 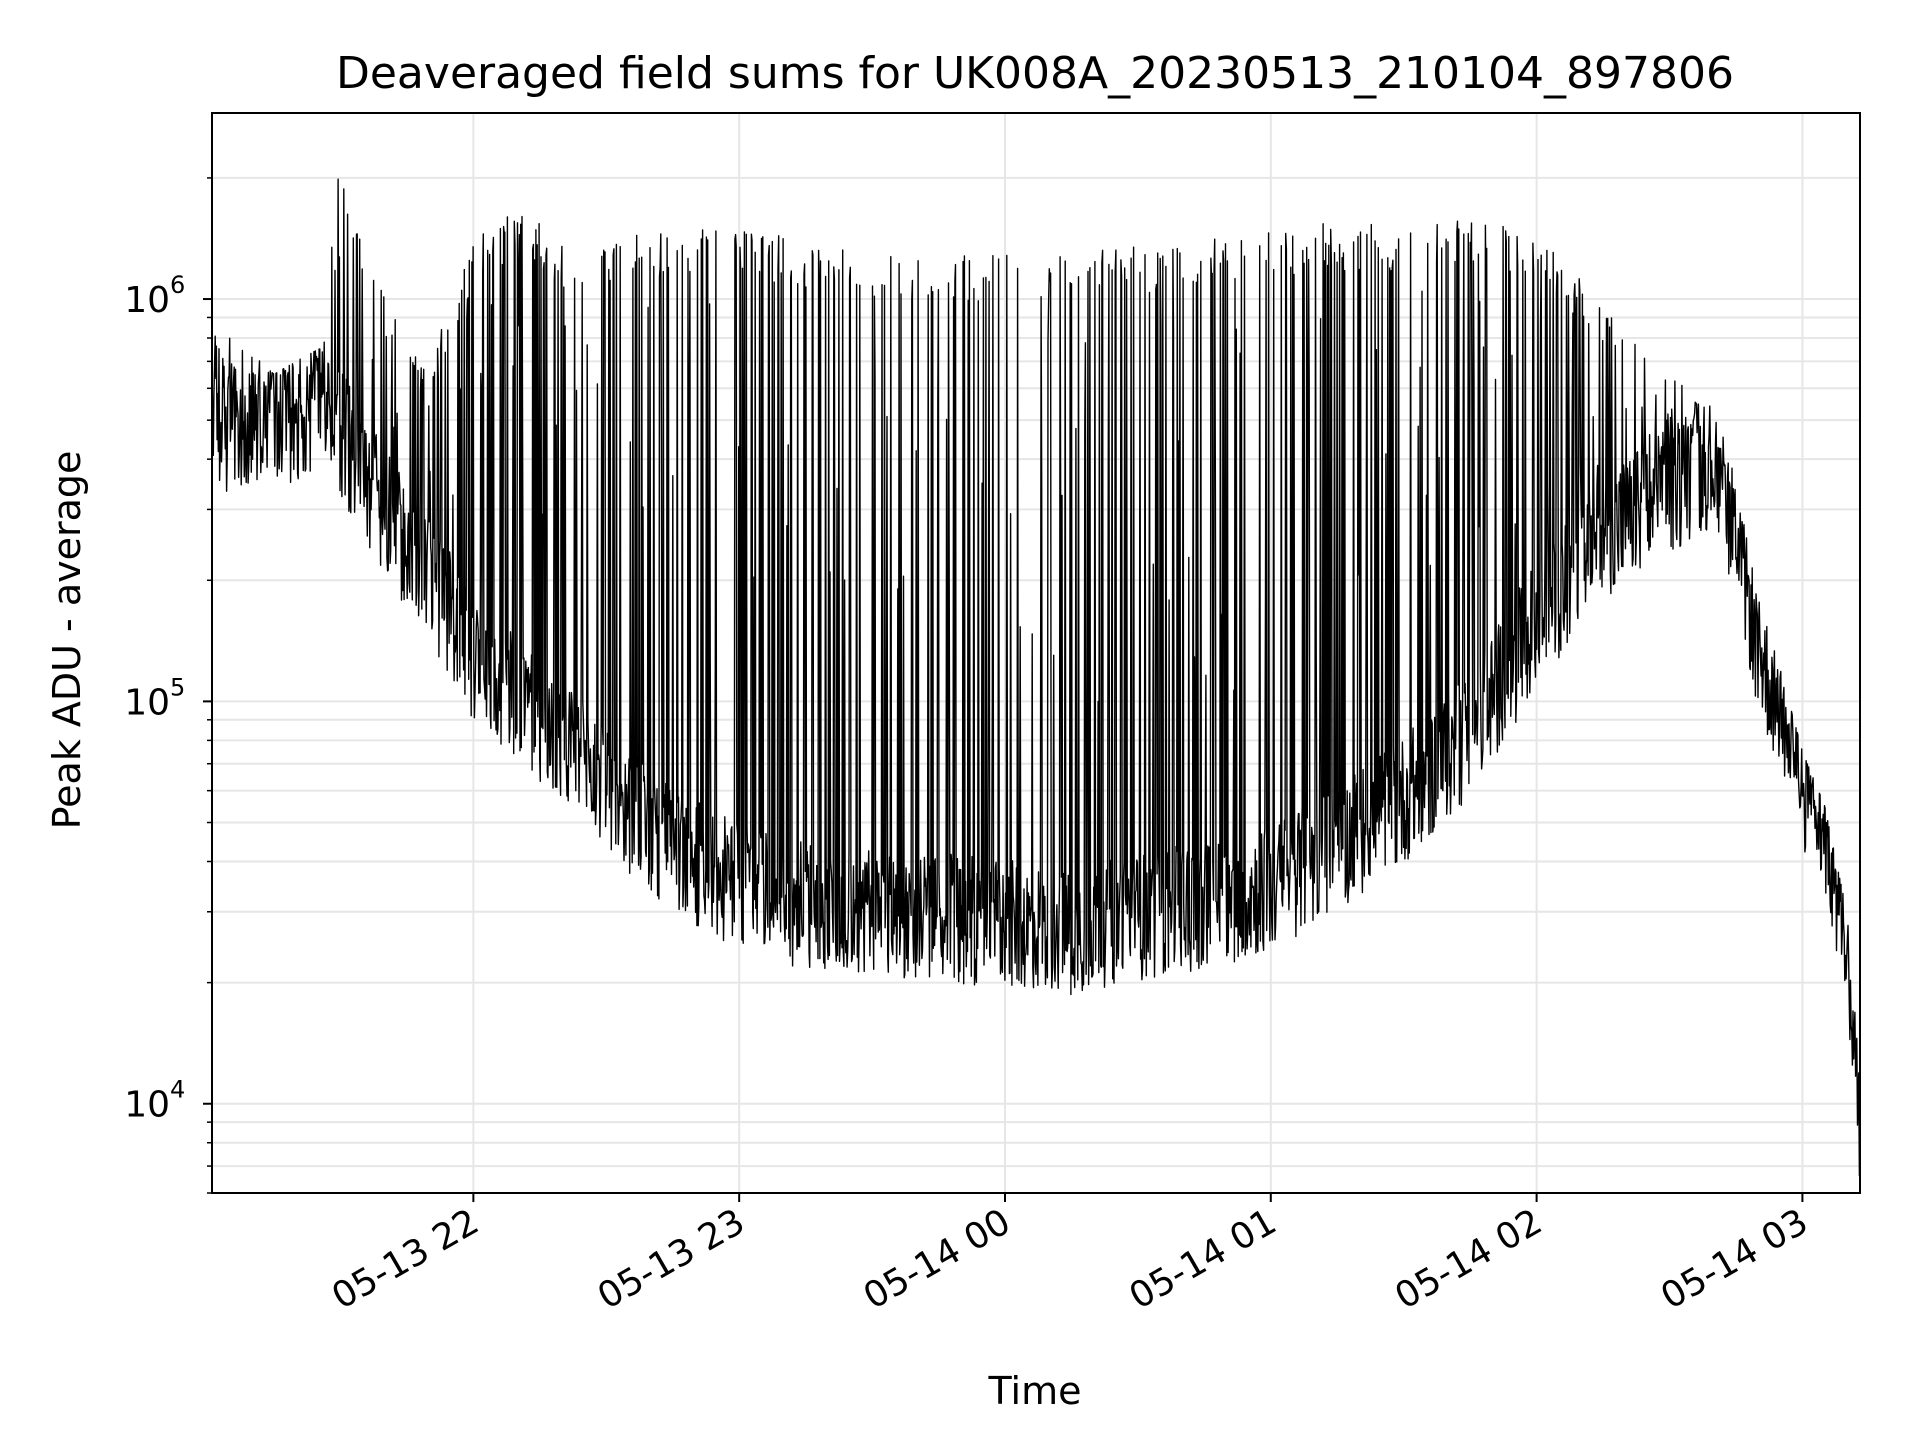 I want to click on y-axis-label: Peak ADU - average, so click(x=67, y=640).